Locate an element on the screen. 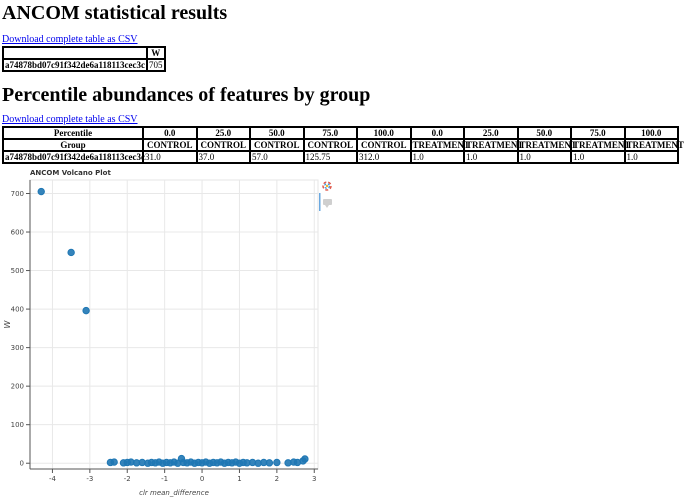 The height and width of the screenshot is (502, 687). x-tick-label: -1 is located at coordinates (164, 479).